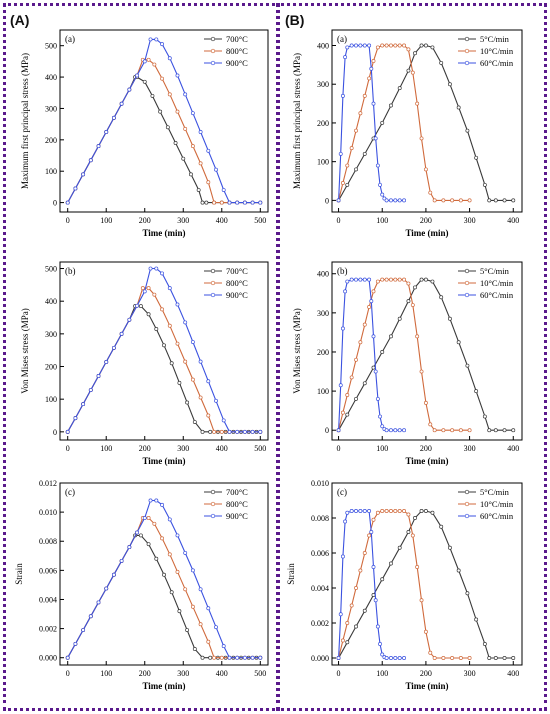 The image size is (550, 714). I want to click on chart6-subplot-label: (c), so click(342, 492).